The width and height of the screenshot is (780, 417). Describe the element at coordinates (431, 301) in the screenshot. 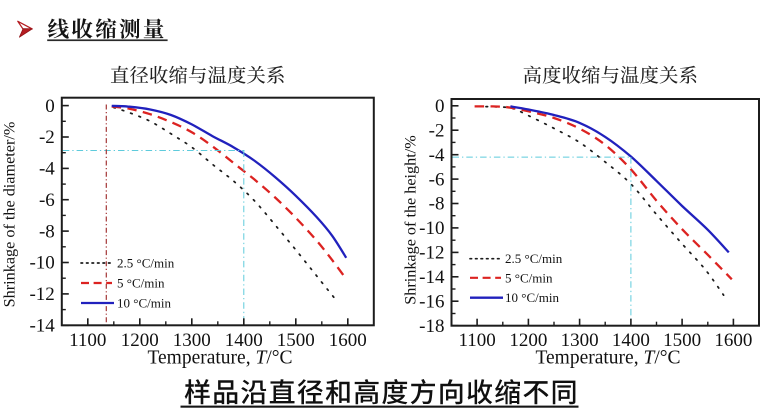

I see `svg-text: -16` at that location.